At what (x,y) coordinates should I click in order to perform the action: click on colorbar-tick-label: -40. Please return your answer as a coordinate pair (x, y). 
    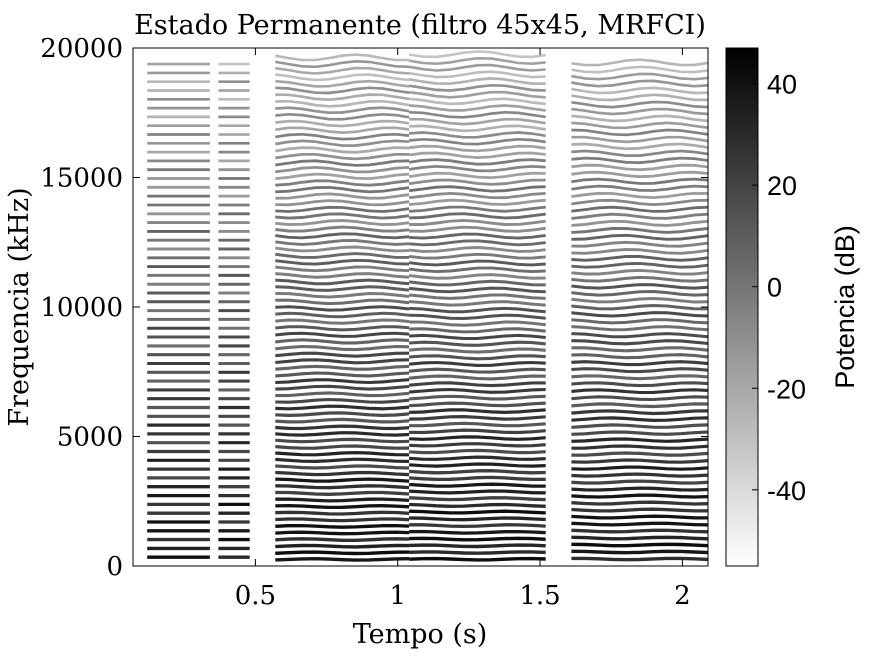
    Looking at the image, I should click on (786, 491).